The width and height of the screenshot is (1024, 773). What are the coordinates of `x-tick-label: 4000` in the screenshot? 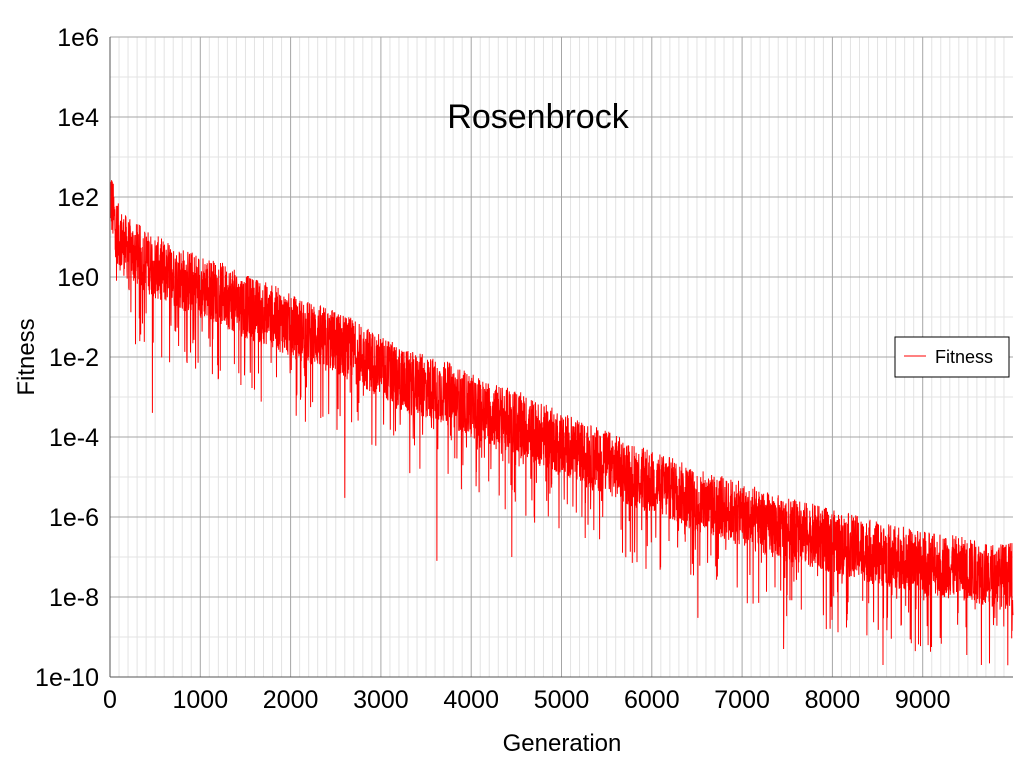 It's located at (471, 700).